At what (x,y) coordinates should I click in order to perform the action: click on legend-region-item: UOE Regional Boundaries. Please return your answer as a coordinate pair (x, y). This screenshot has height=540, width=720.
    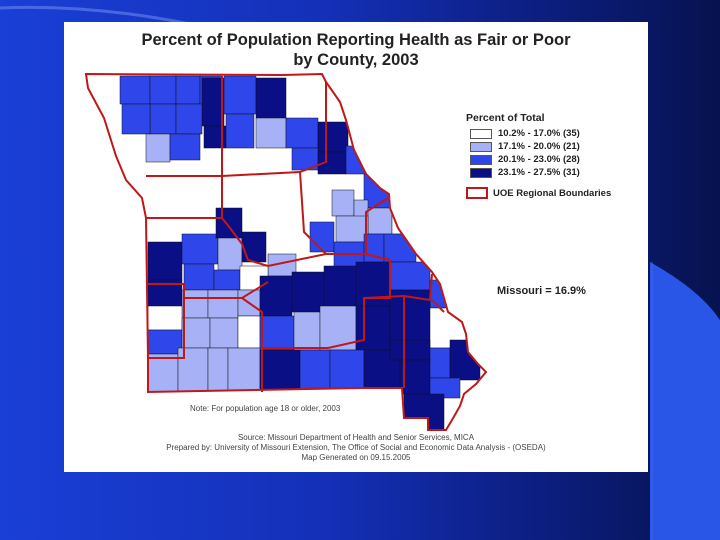
    Looking at the image, I should click on (553, 193).